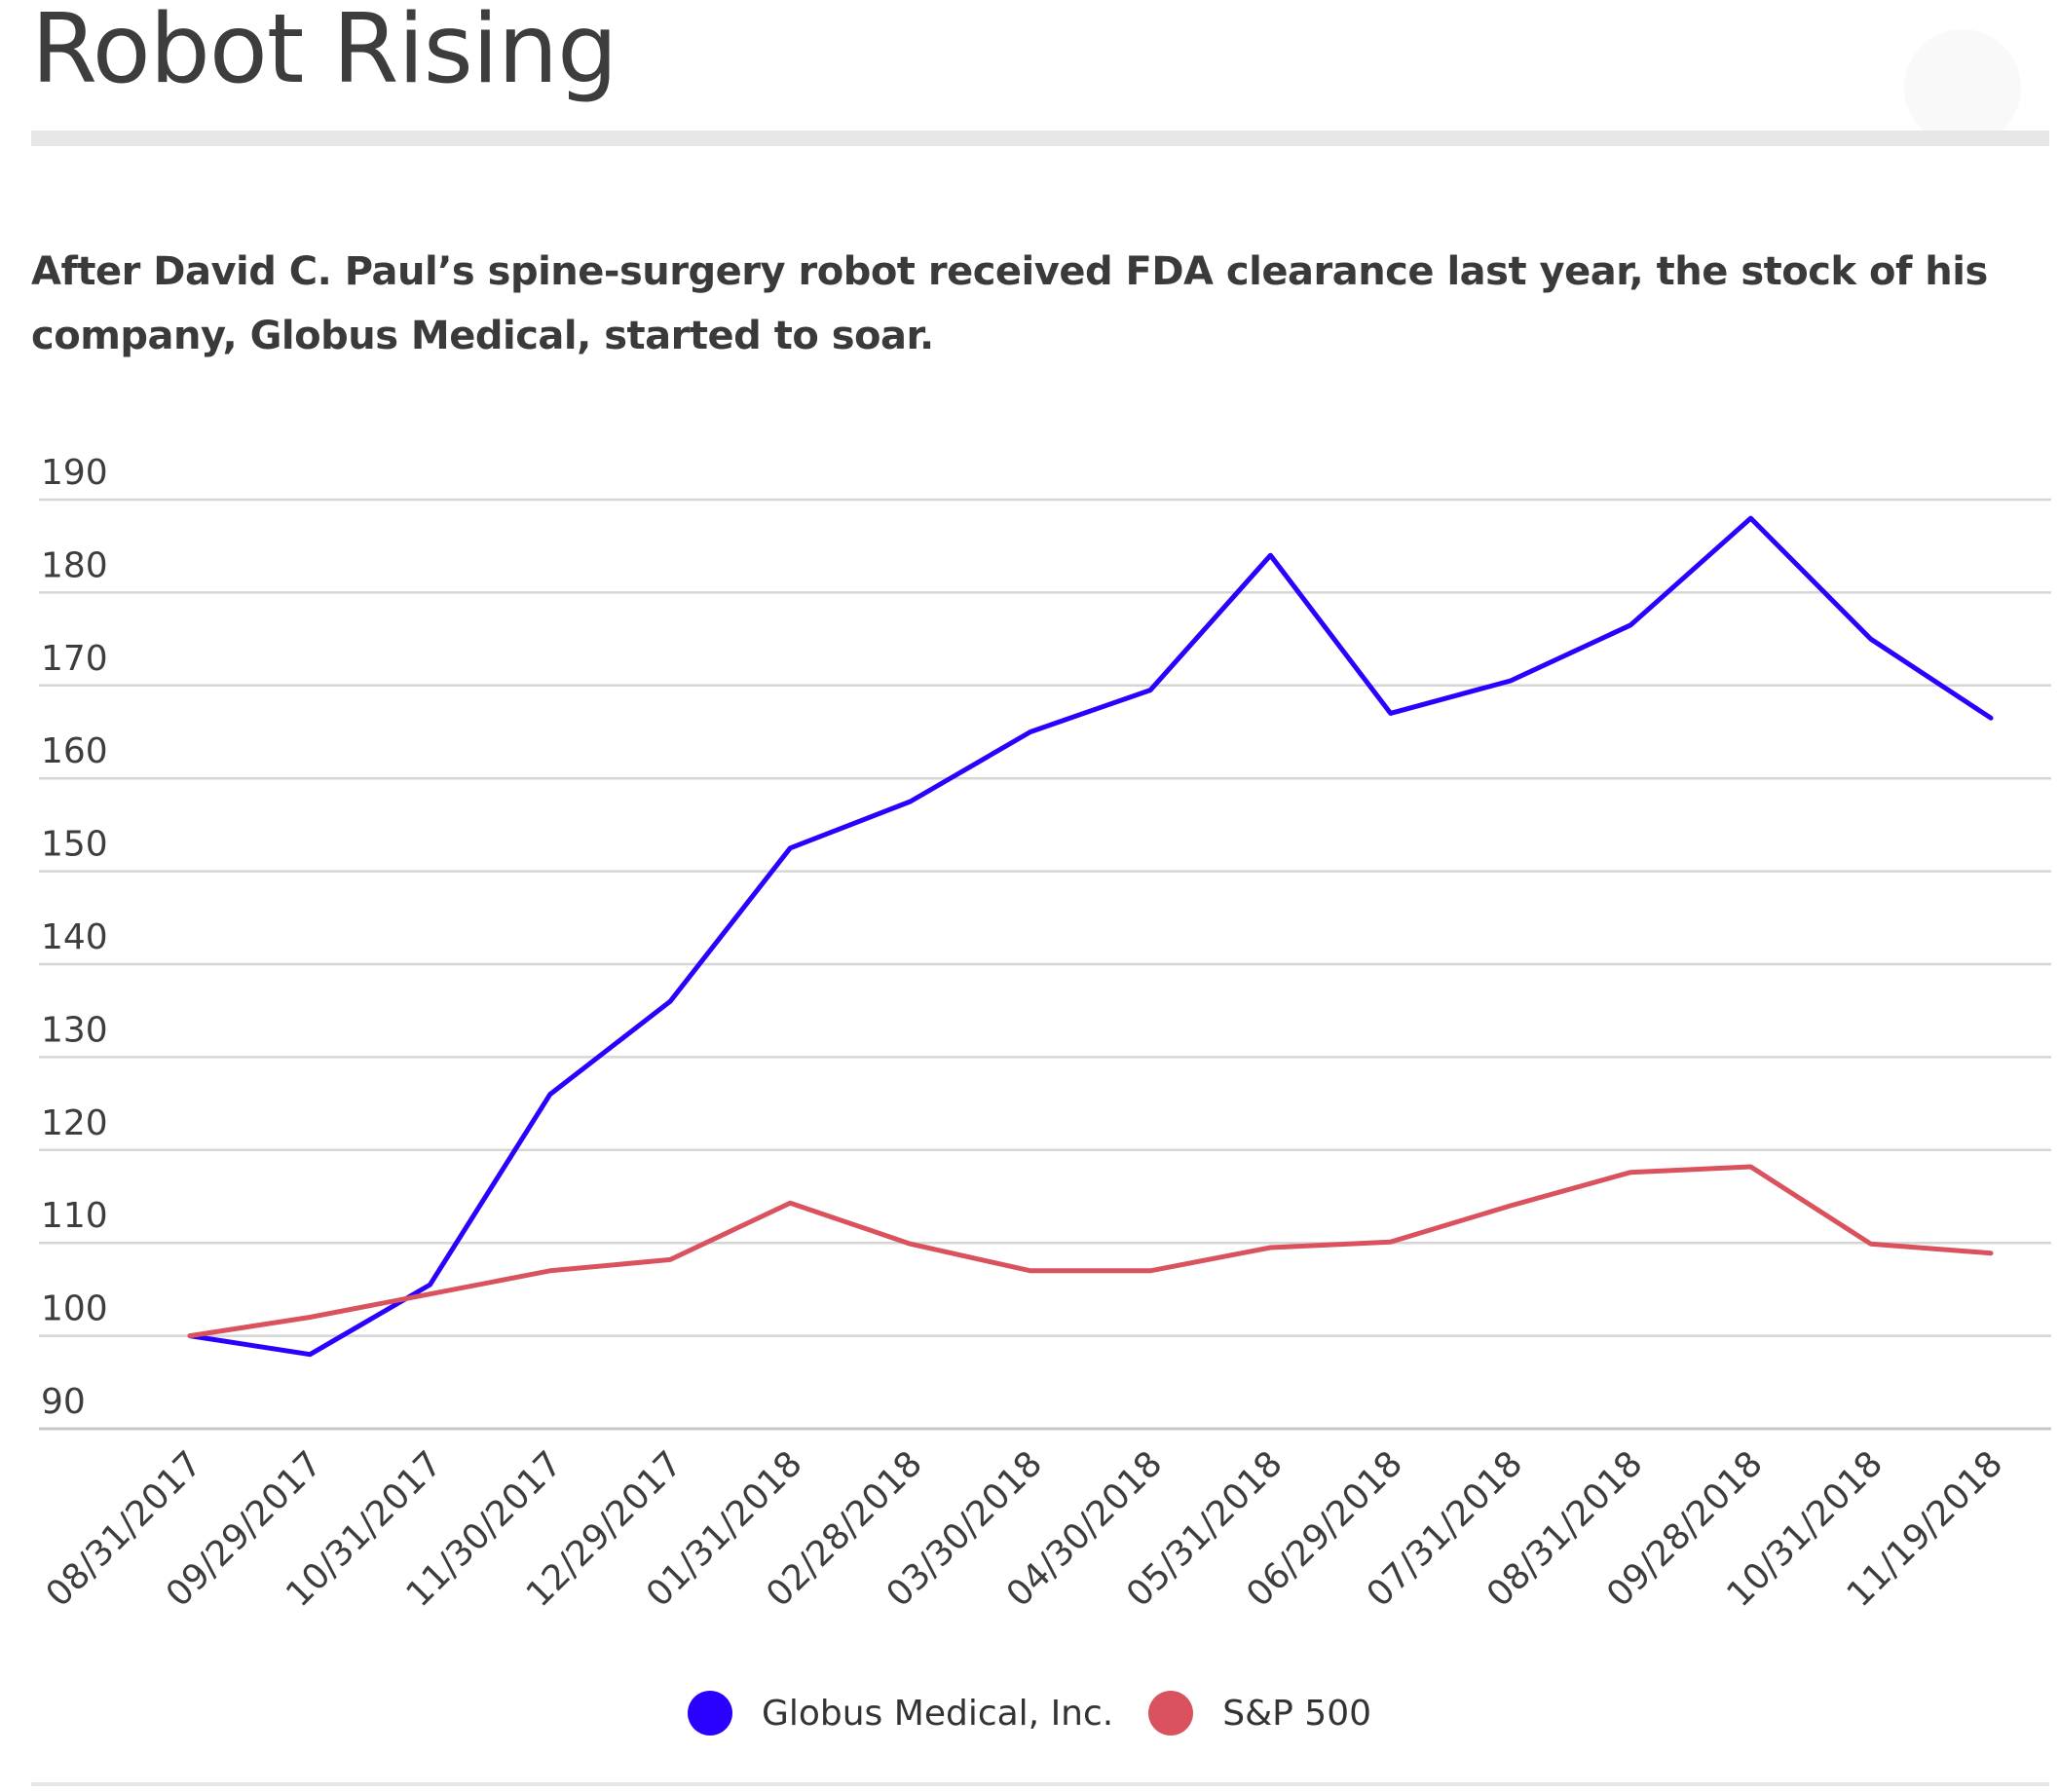 Image resolution: width=2059 pixels, height=1792 pixels. What do you see at coordinates (74, 937) in the screenshot?
I see `y-tick-label: 140` at bounding box center [74, 937].